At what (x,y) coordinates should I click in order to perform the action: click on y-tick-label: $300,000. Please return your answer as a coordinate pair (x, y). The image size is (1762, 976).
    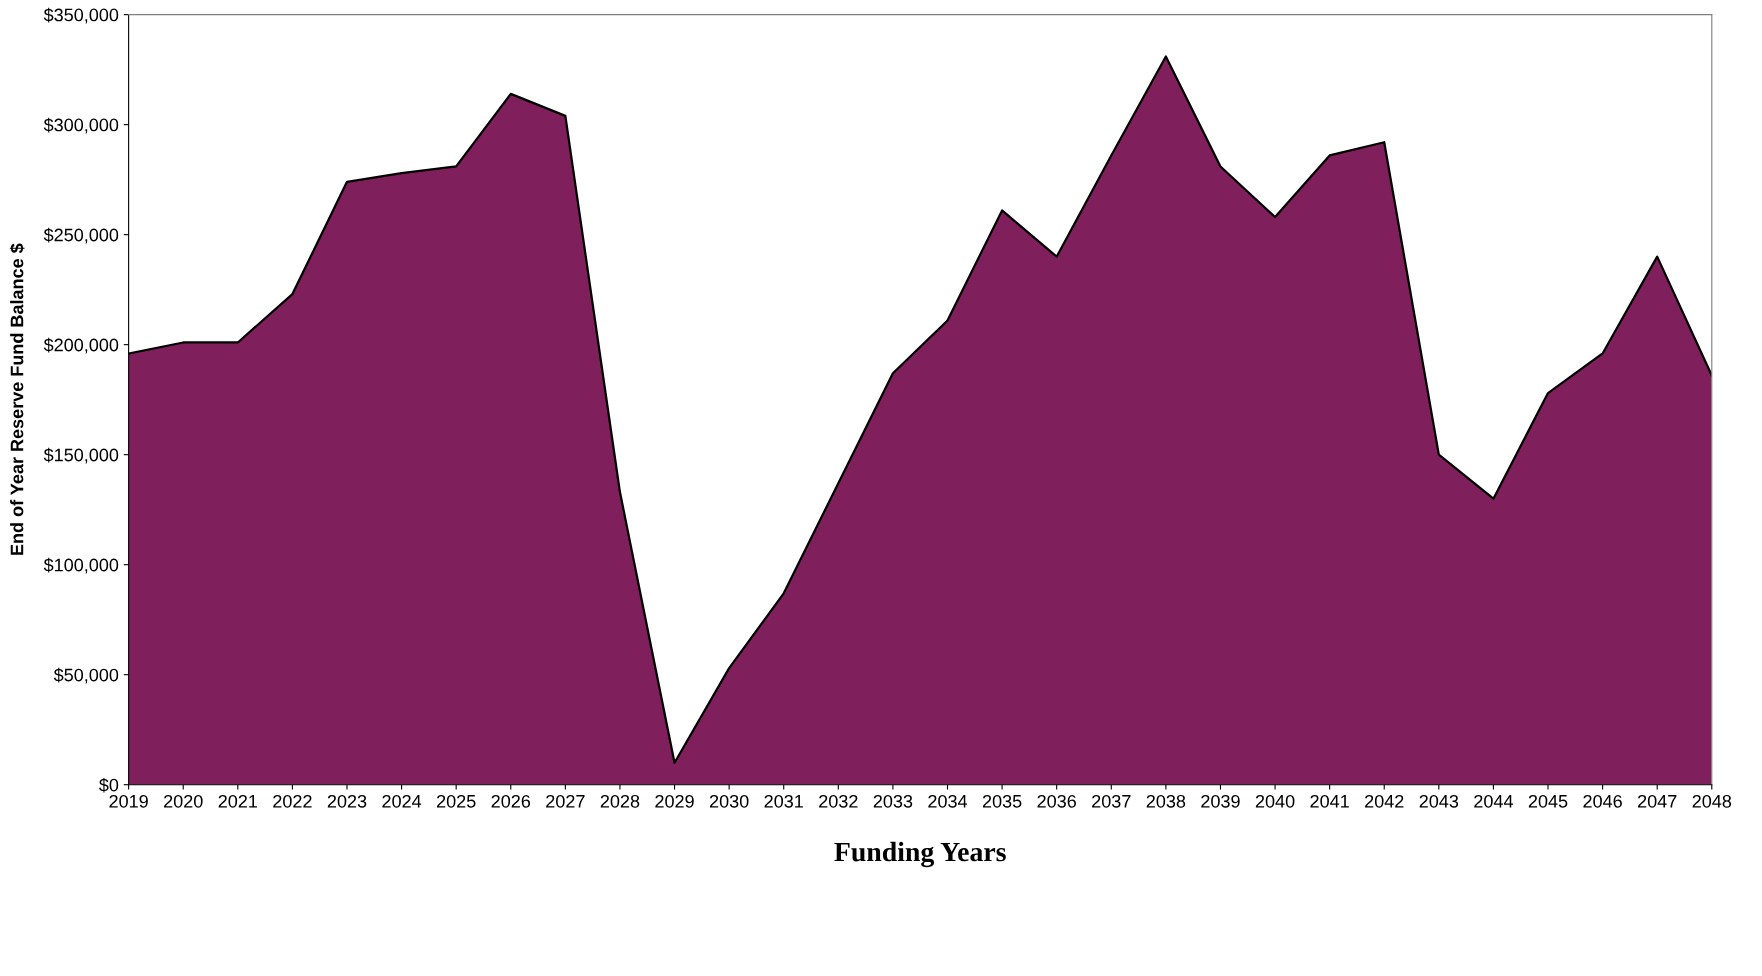
    Looking at the image, I should click on (81, 125).